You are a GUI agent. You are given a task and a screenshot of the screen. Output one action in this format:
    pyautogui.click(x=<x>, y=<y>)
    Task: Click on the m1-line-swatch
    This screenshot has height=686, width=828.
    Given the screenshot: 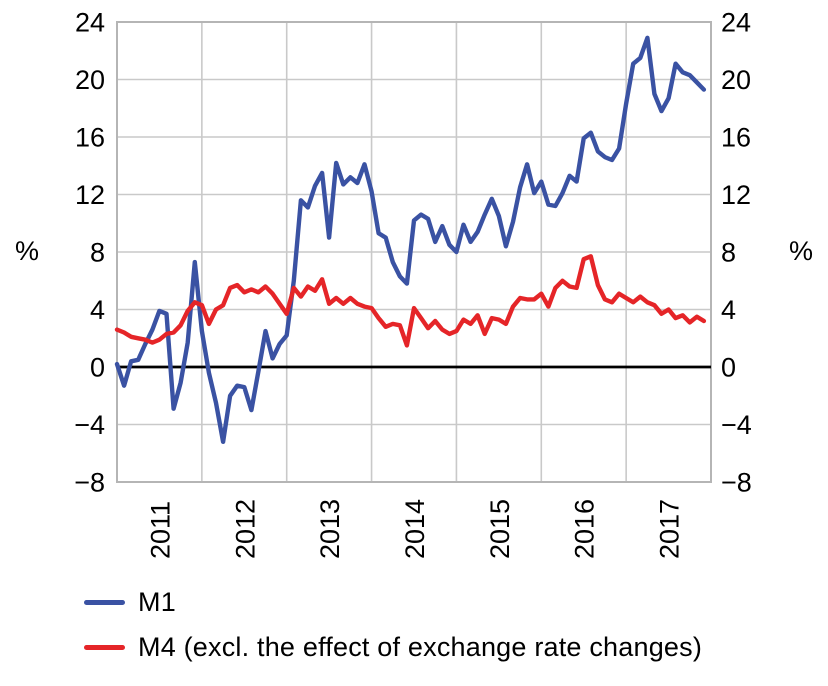 What is the action you would take?
    pyautogui.click(x=104, y=602)
    